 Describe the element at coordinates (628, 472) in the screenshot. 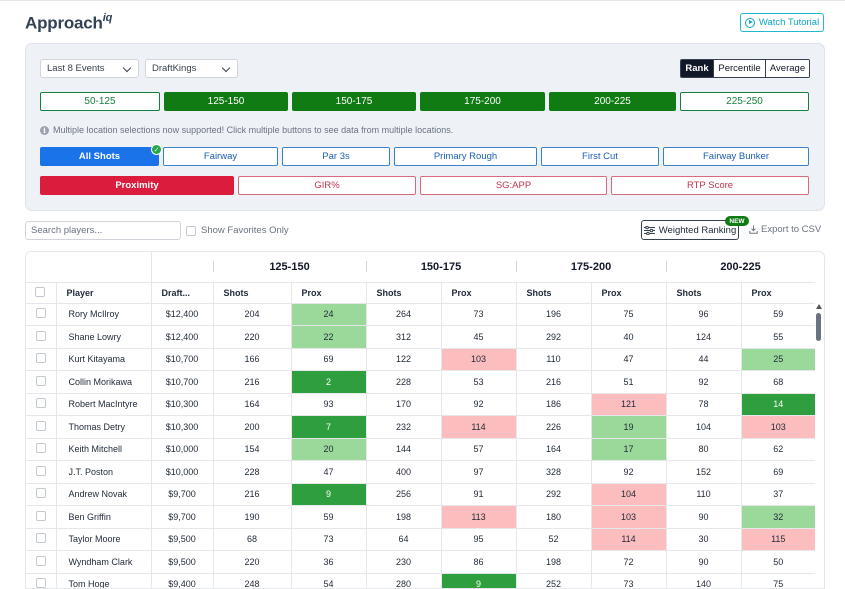

I see `prox-cell: 92` at that location.